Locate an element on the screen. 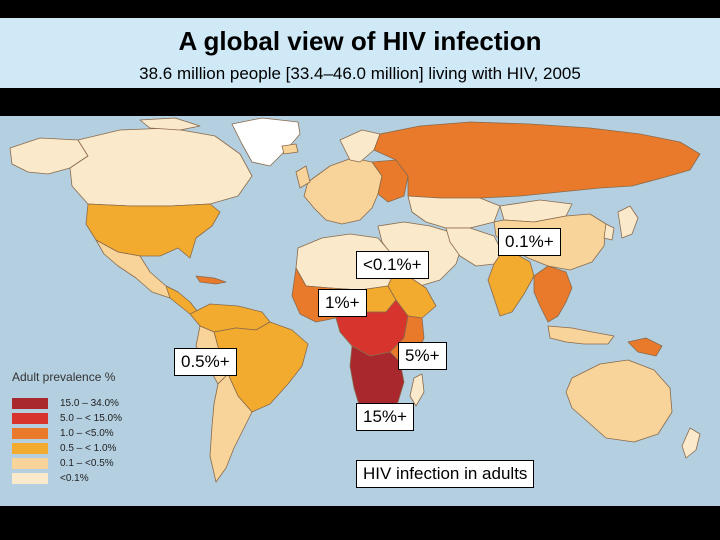 This screenshot has width=720, height=540. legend-item: 1.0 – <5.0% is located at coordinates (92, 433).